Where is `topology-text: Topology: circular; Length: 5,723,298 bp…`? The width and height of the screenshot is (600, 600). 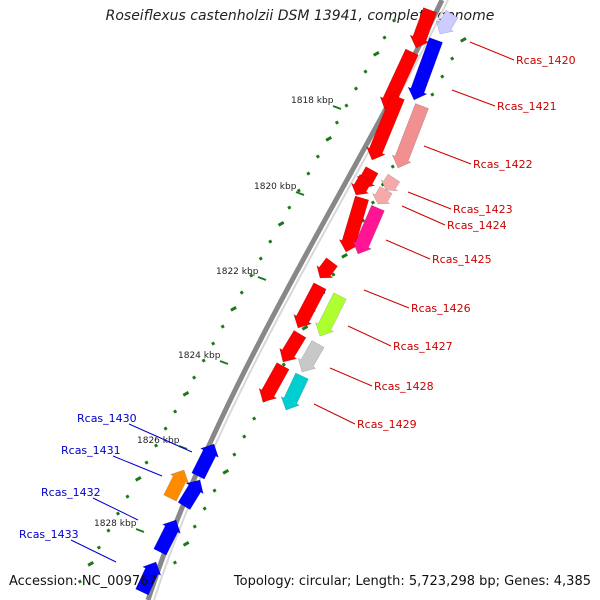 topology-text: Topology: circular; Length: 5,723,298 bp… is located at coordinates (412, 581).